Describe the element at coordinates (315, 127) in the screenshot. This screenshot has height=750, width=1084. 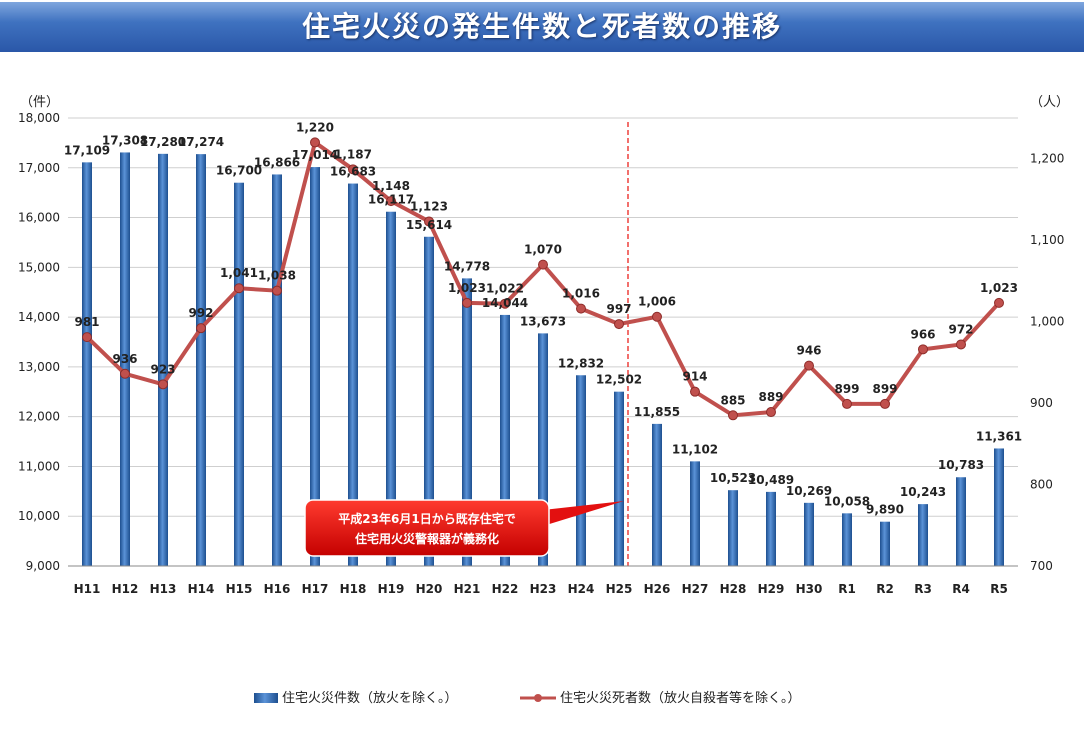
I see `line-data-label: 1,220` at that location.